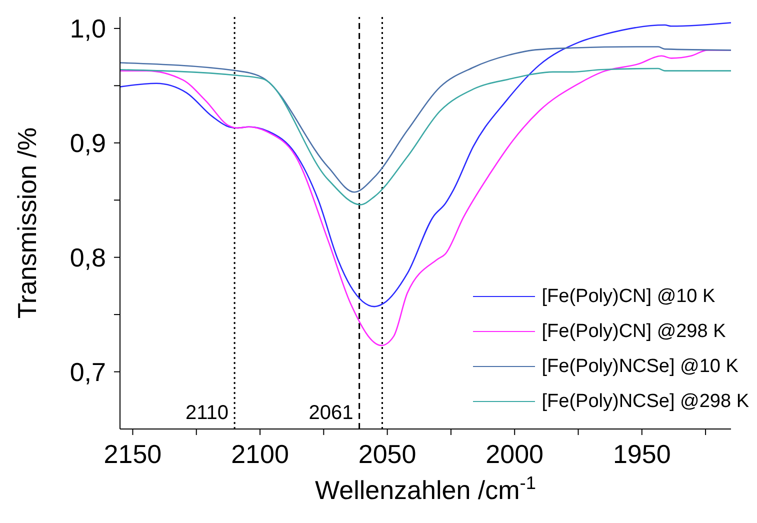  Describe the element at coordinates (331, 413) in the screenshot. I see `ref-line-label: 2061` at that location.